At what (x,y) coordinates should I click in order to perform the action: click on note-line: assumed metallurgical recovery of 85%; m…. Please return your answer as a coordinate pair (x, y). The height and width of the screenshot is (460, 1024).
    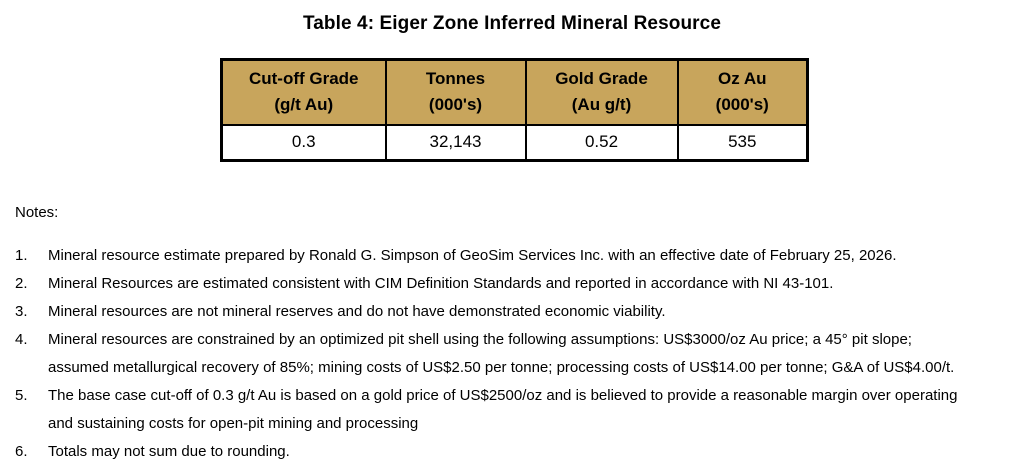
    Looking at the image, I should click on (501, 367).